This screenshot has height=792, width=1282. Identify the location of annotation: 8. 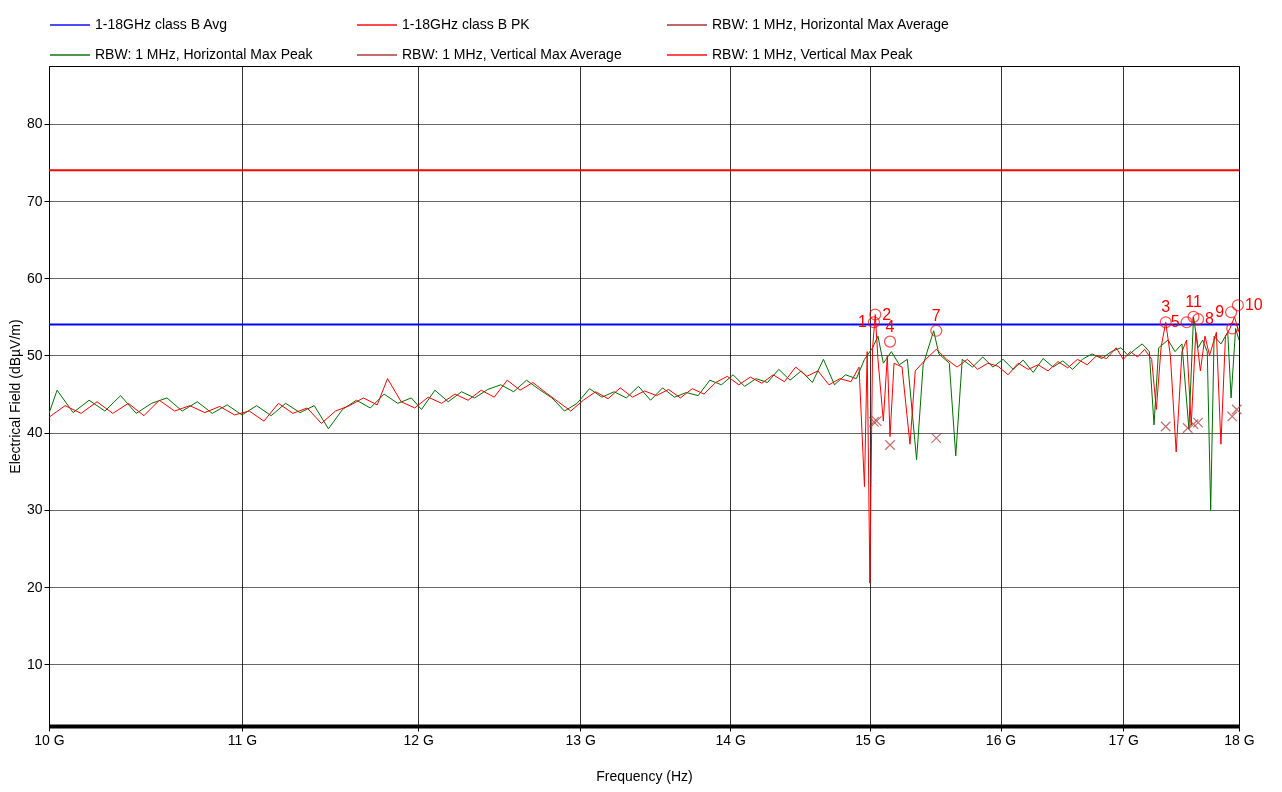
(1210, 319).